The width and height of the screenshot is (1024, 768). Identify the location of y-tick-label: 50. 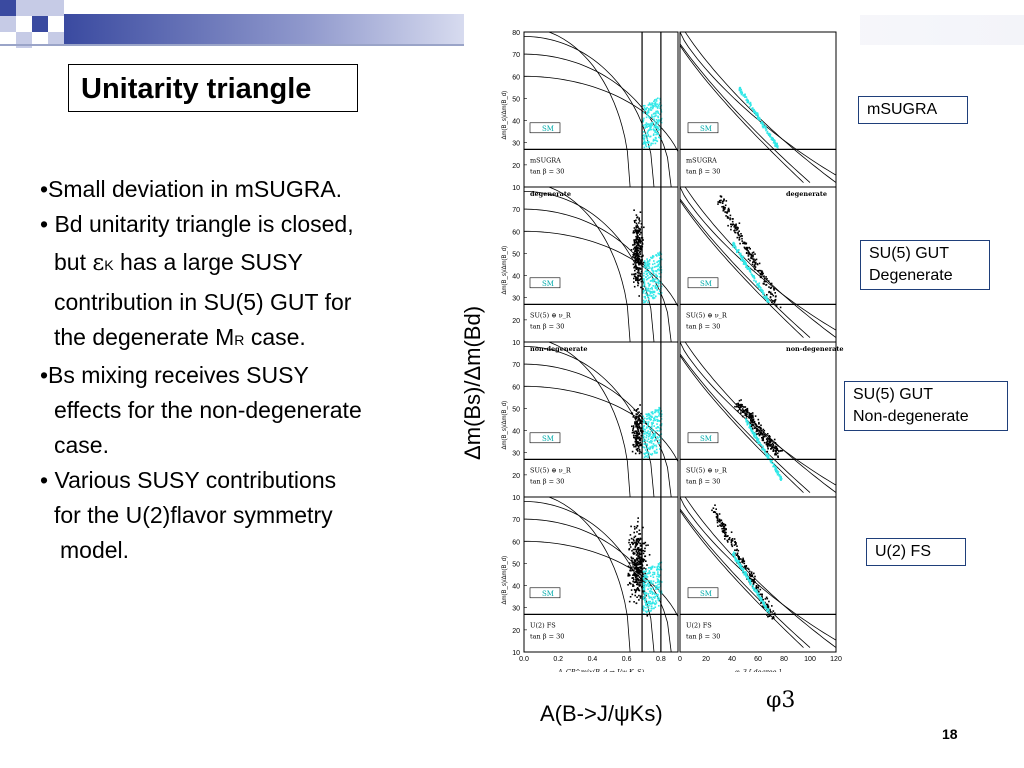
(516, 99).